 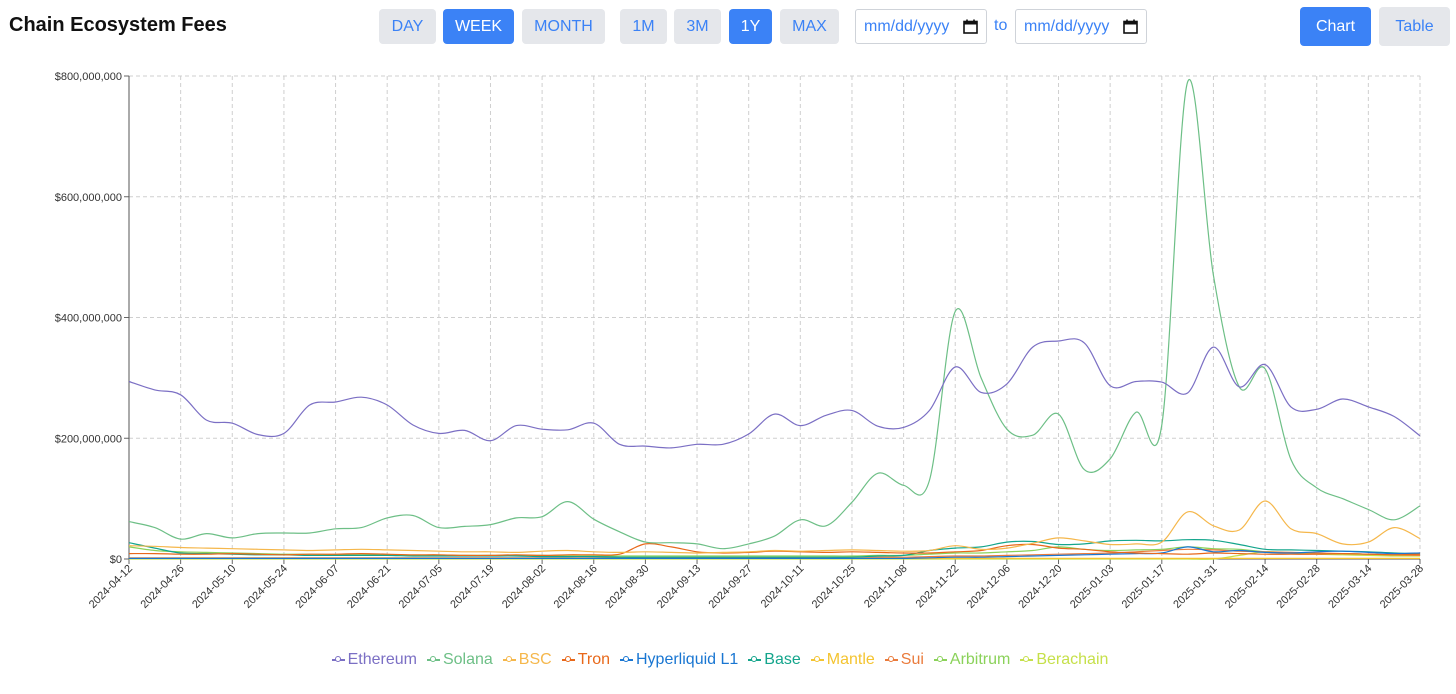 What do you see at coordinates (1299, 587) in the screenshot?
I see `x-tick-label: 2025-02-28` at bounding box center [1299, 587].